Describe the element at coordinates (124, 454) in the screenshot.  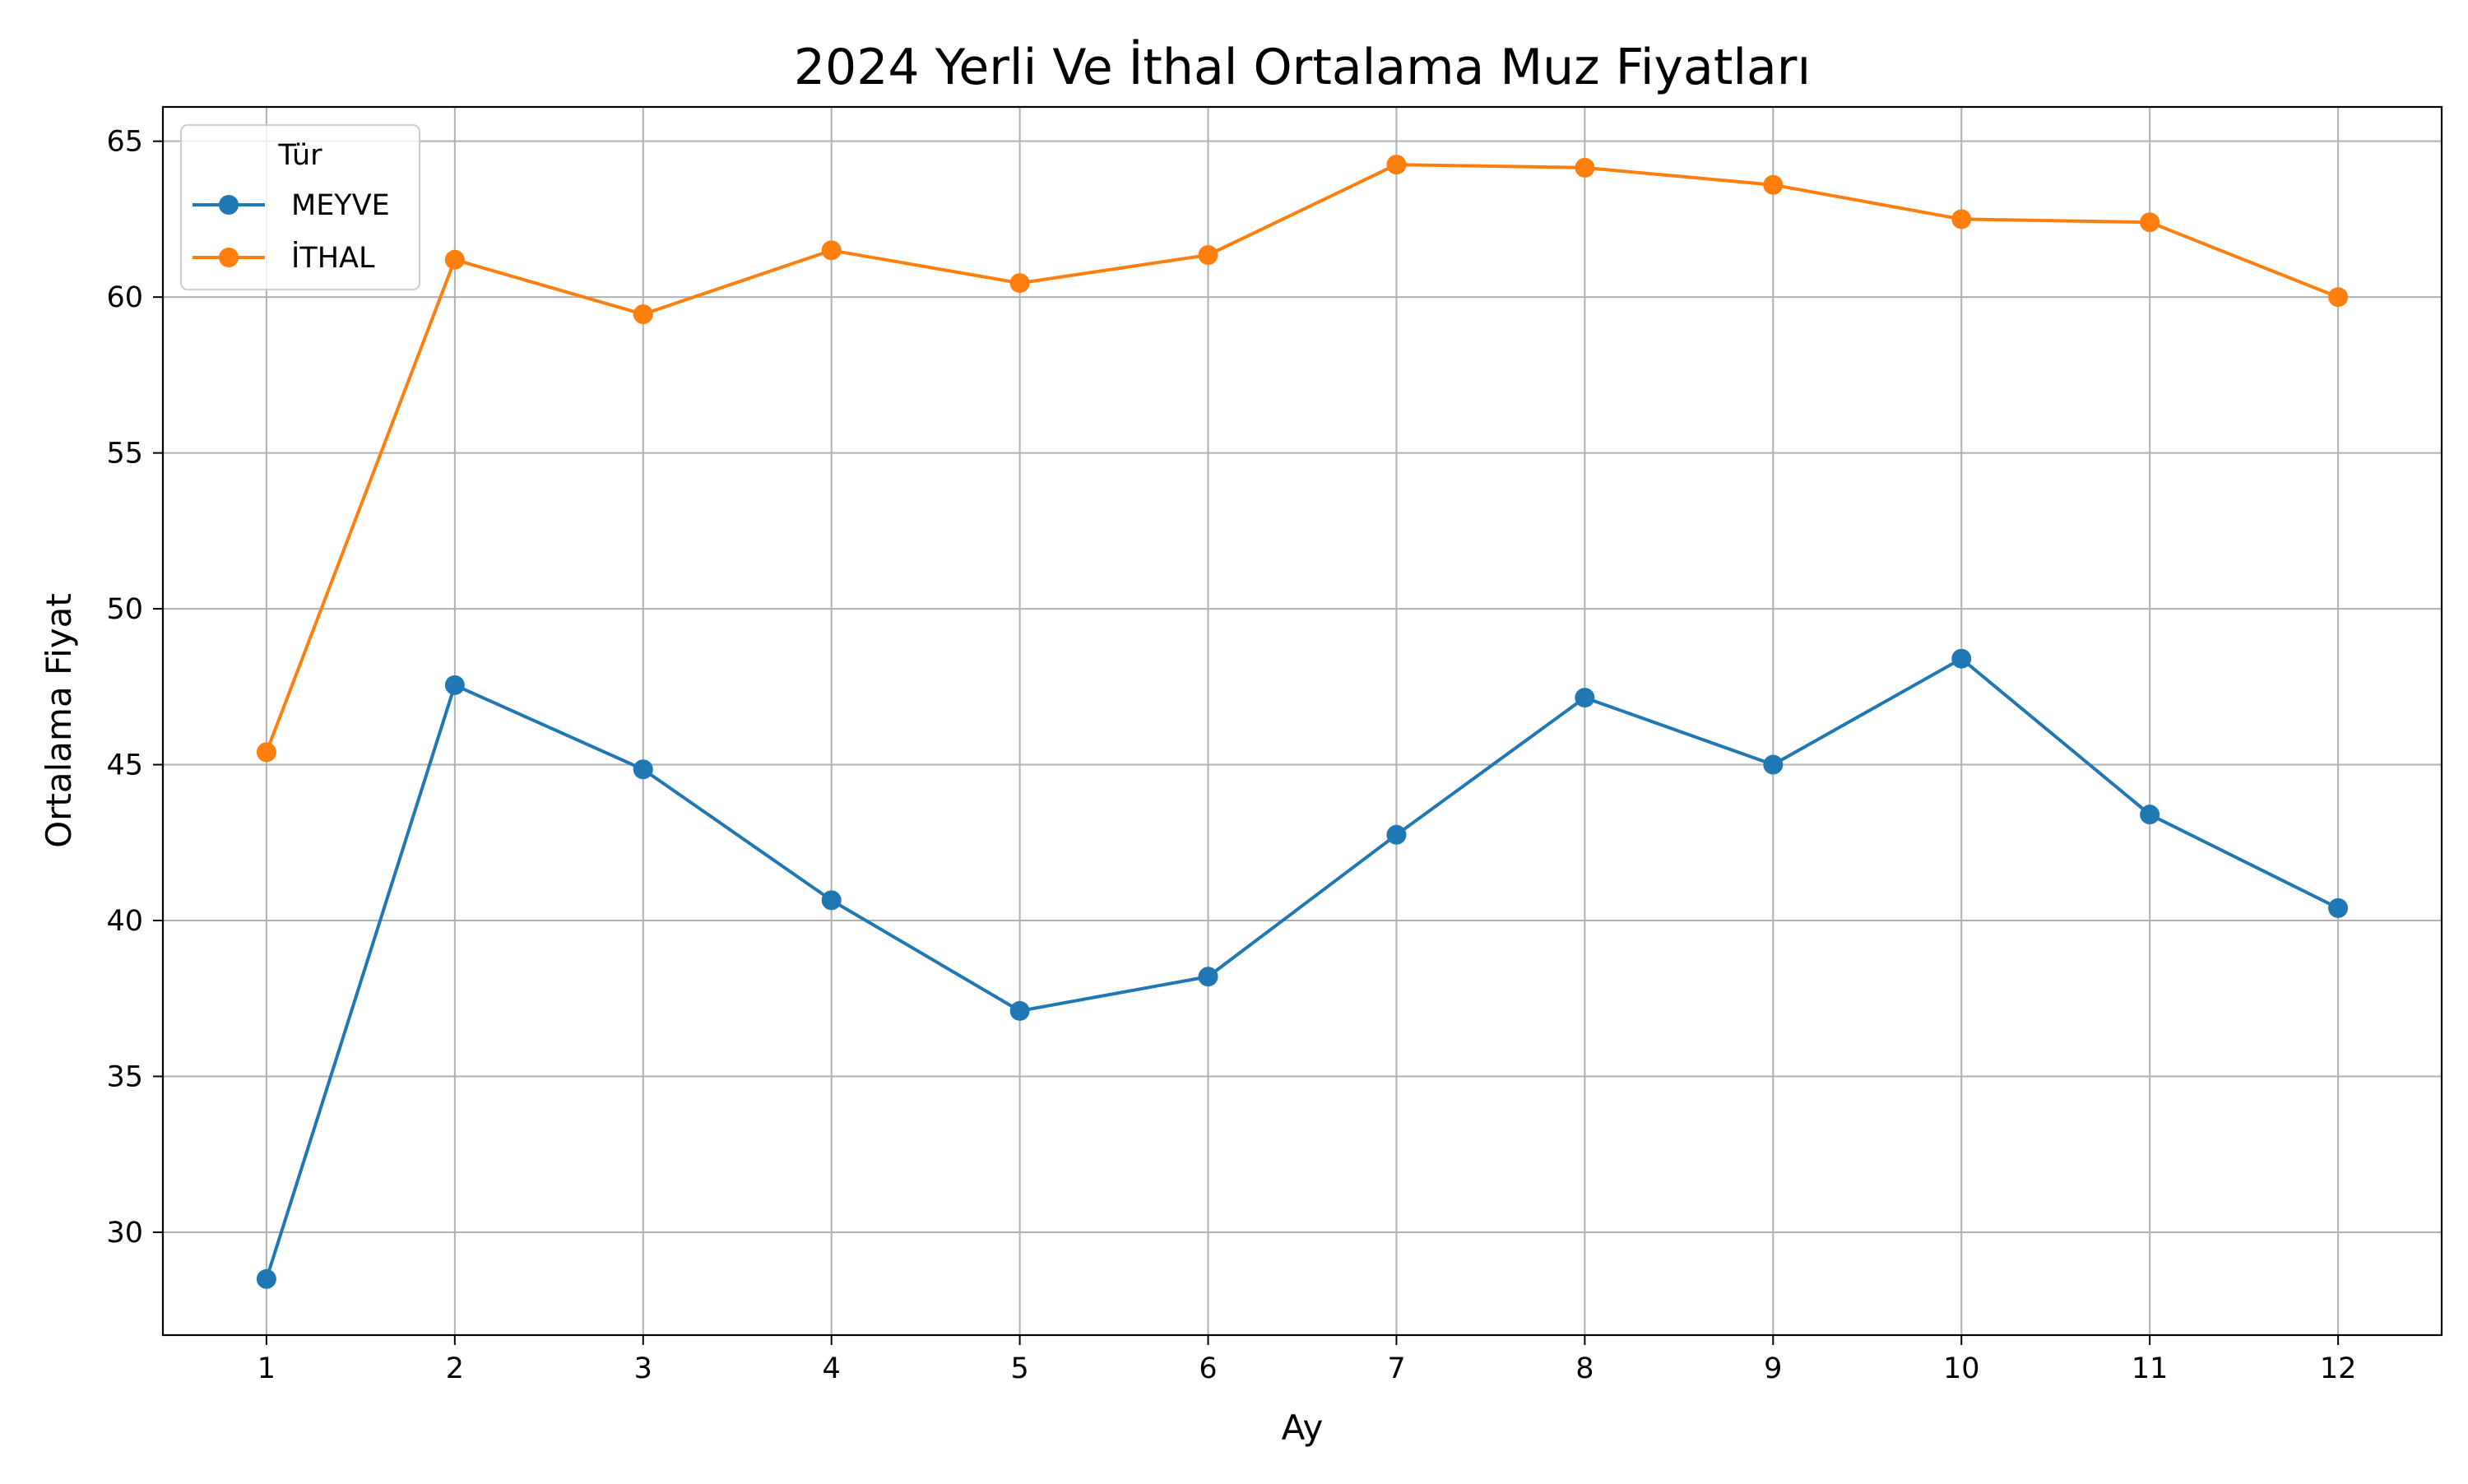
I see `y-tick-label-55: 55` at that location.